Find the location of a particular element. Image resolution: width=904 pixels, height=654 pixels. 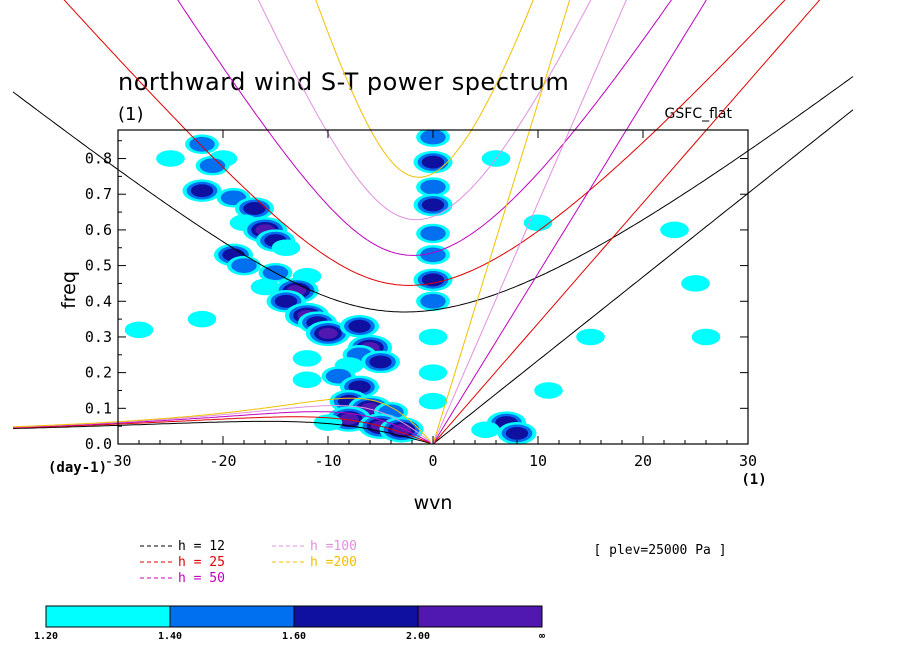

x-tick-label: -20 is located at coordinates (222, 461).